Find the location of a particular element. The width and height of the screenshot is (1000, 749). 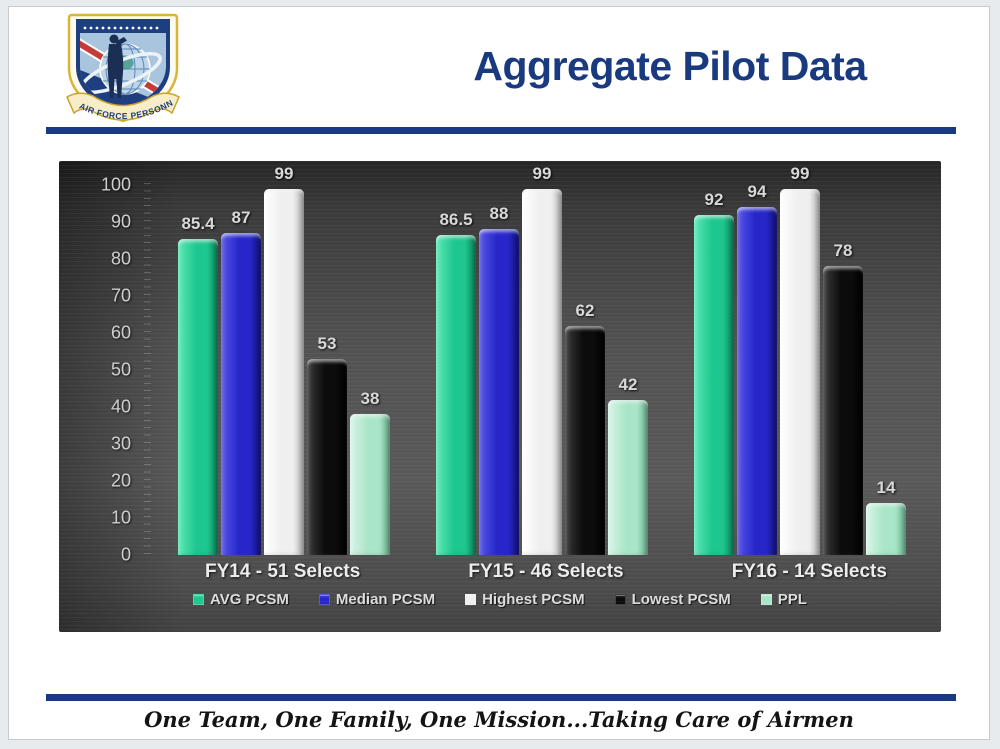

bar-value-label: 53 is located at coordinates (327, 343).